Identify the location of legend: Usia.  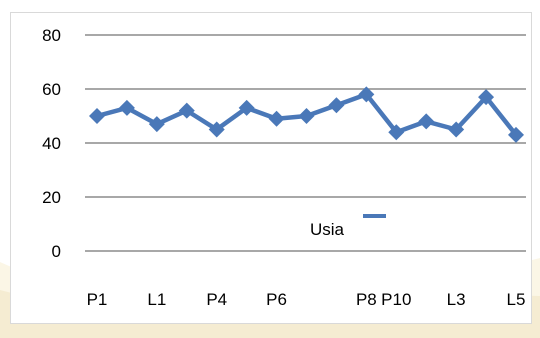
(348, 226).